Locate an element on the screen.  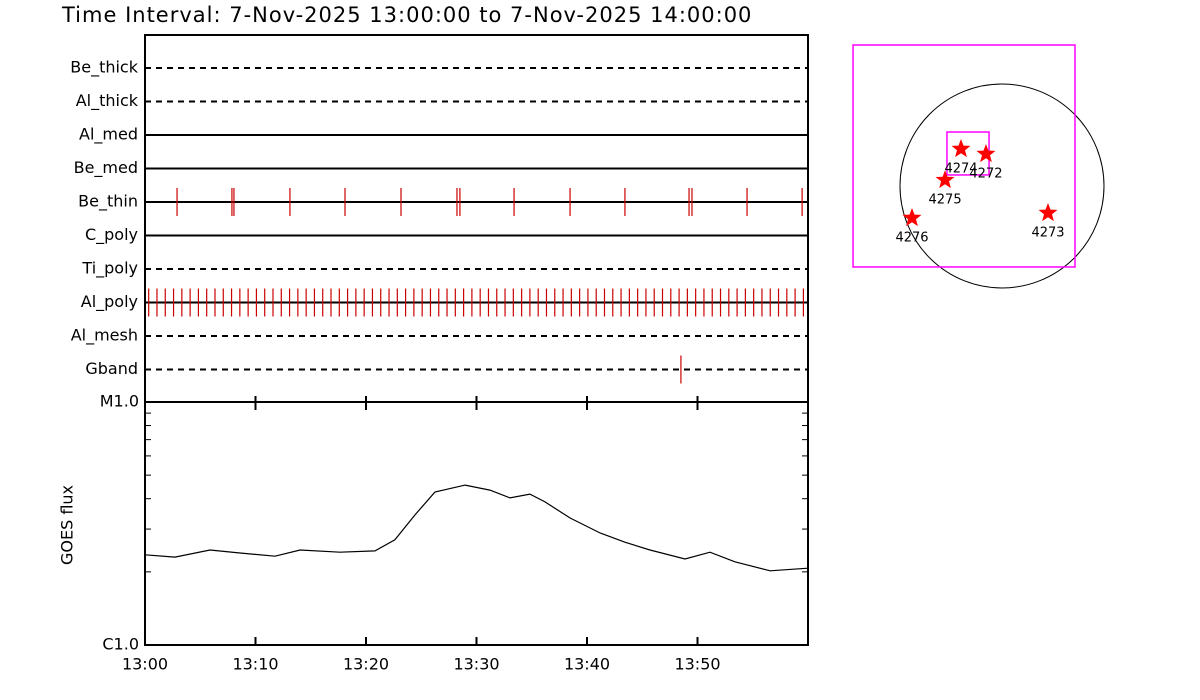
x-tick-label: 13:00 is located at coordinates (145, 664).